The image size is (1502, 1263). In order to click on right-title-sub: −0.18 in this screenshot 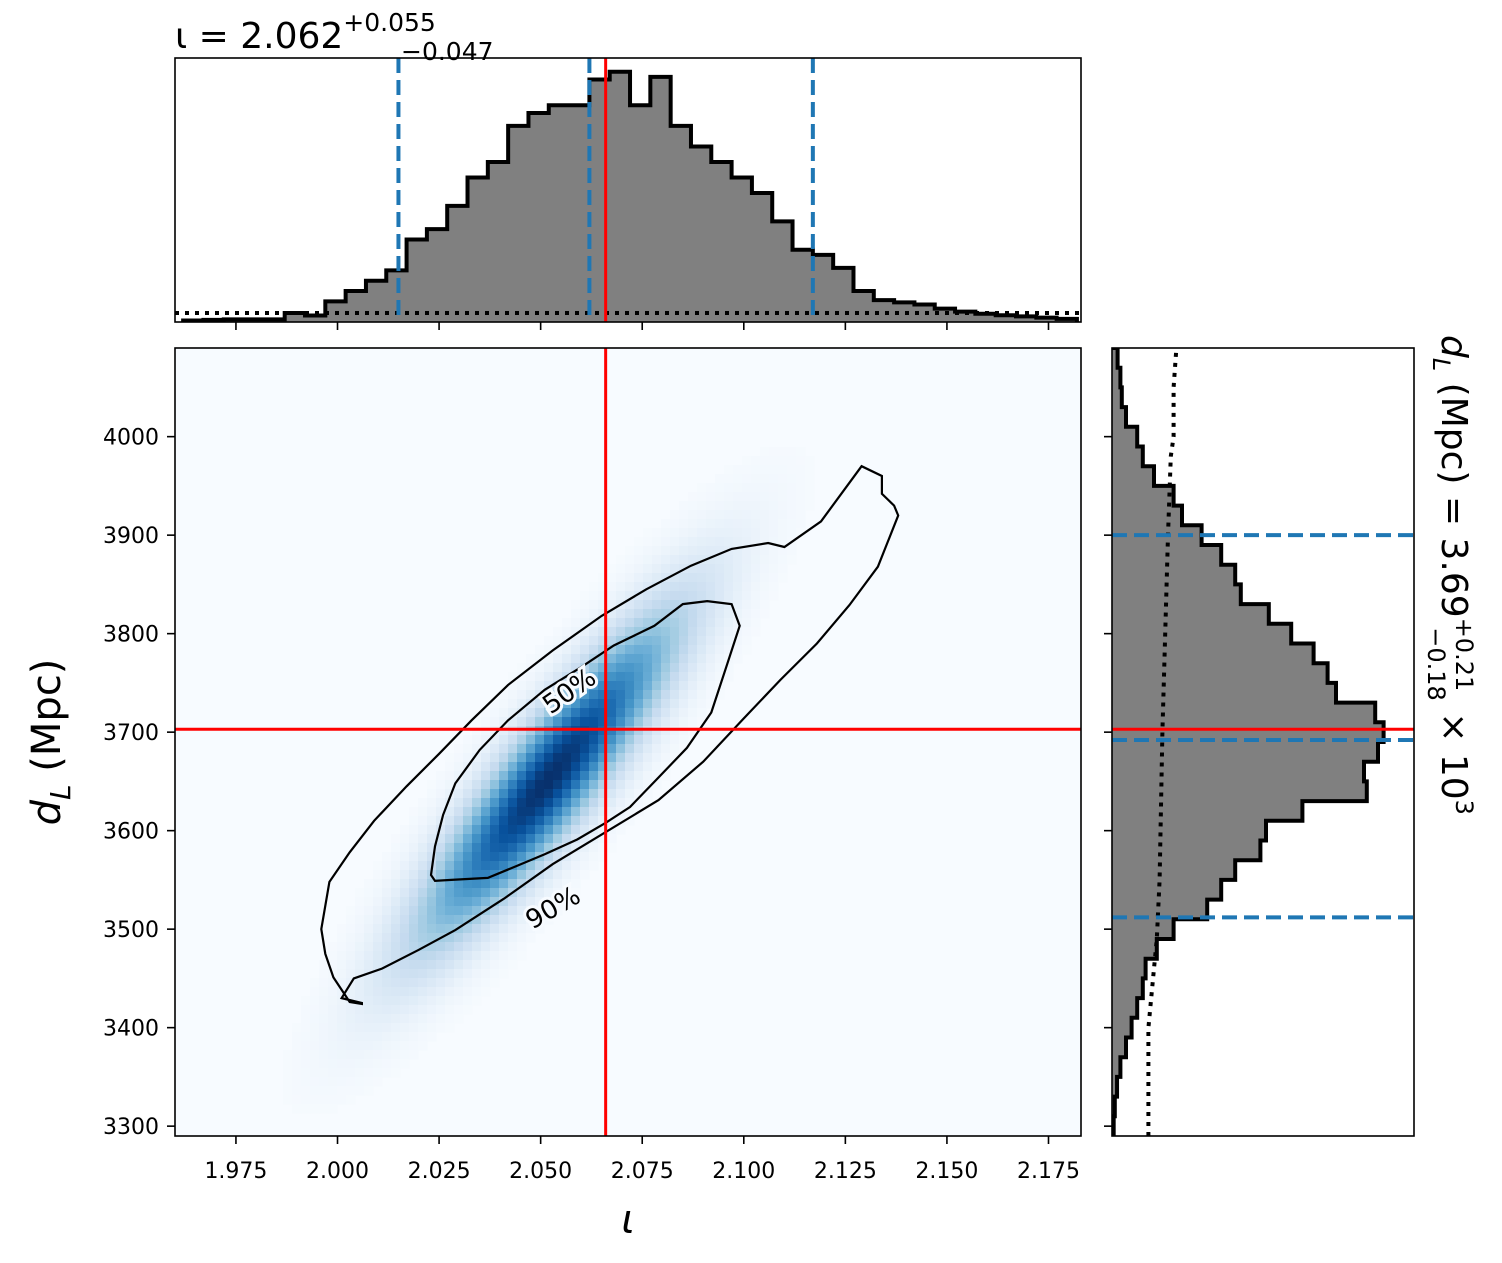, I will do `click(1436, 664)`.